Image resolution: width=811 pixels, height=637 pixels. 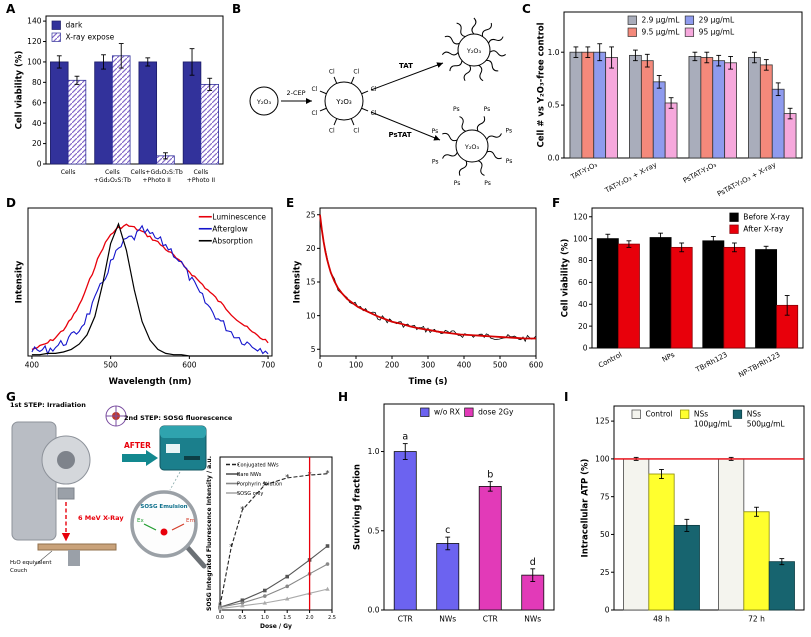 I want to click on svg-text: 50, so click(x=605, y=534).